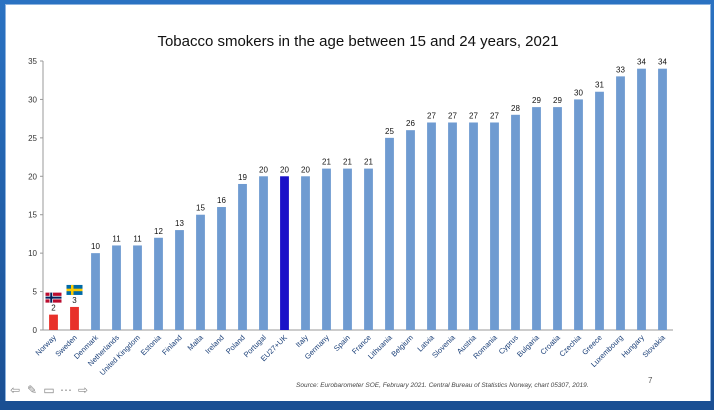 The height and width of the screenshot is (410, 714). I want to click on y-tick-label: 30, so click(32, 99).